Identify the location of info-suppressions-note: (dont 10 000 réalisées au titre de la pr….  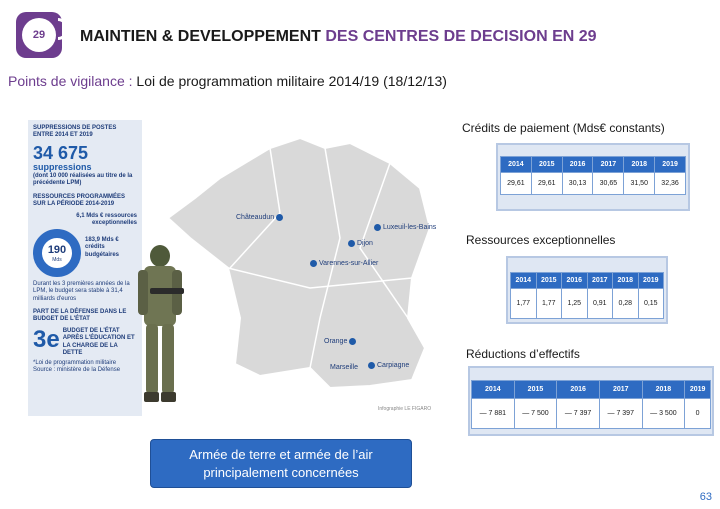
(83, 180).